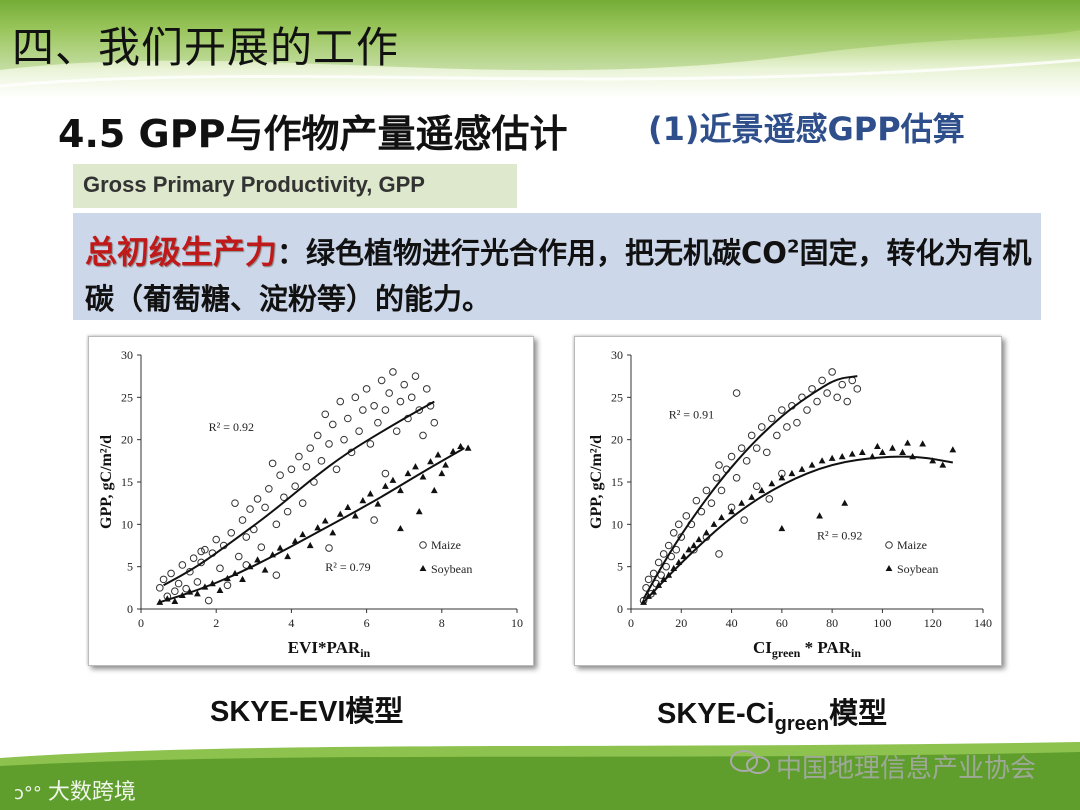  I want to click on x-label-mid: * PAR, so click(825, 647).